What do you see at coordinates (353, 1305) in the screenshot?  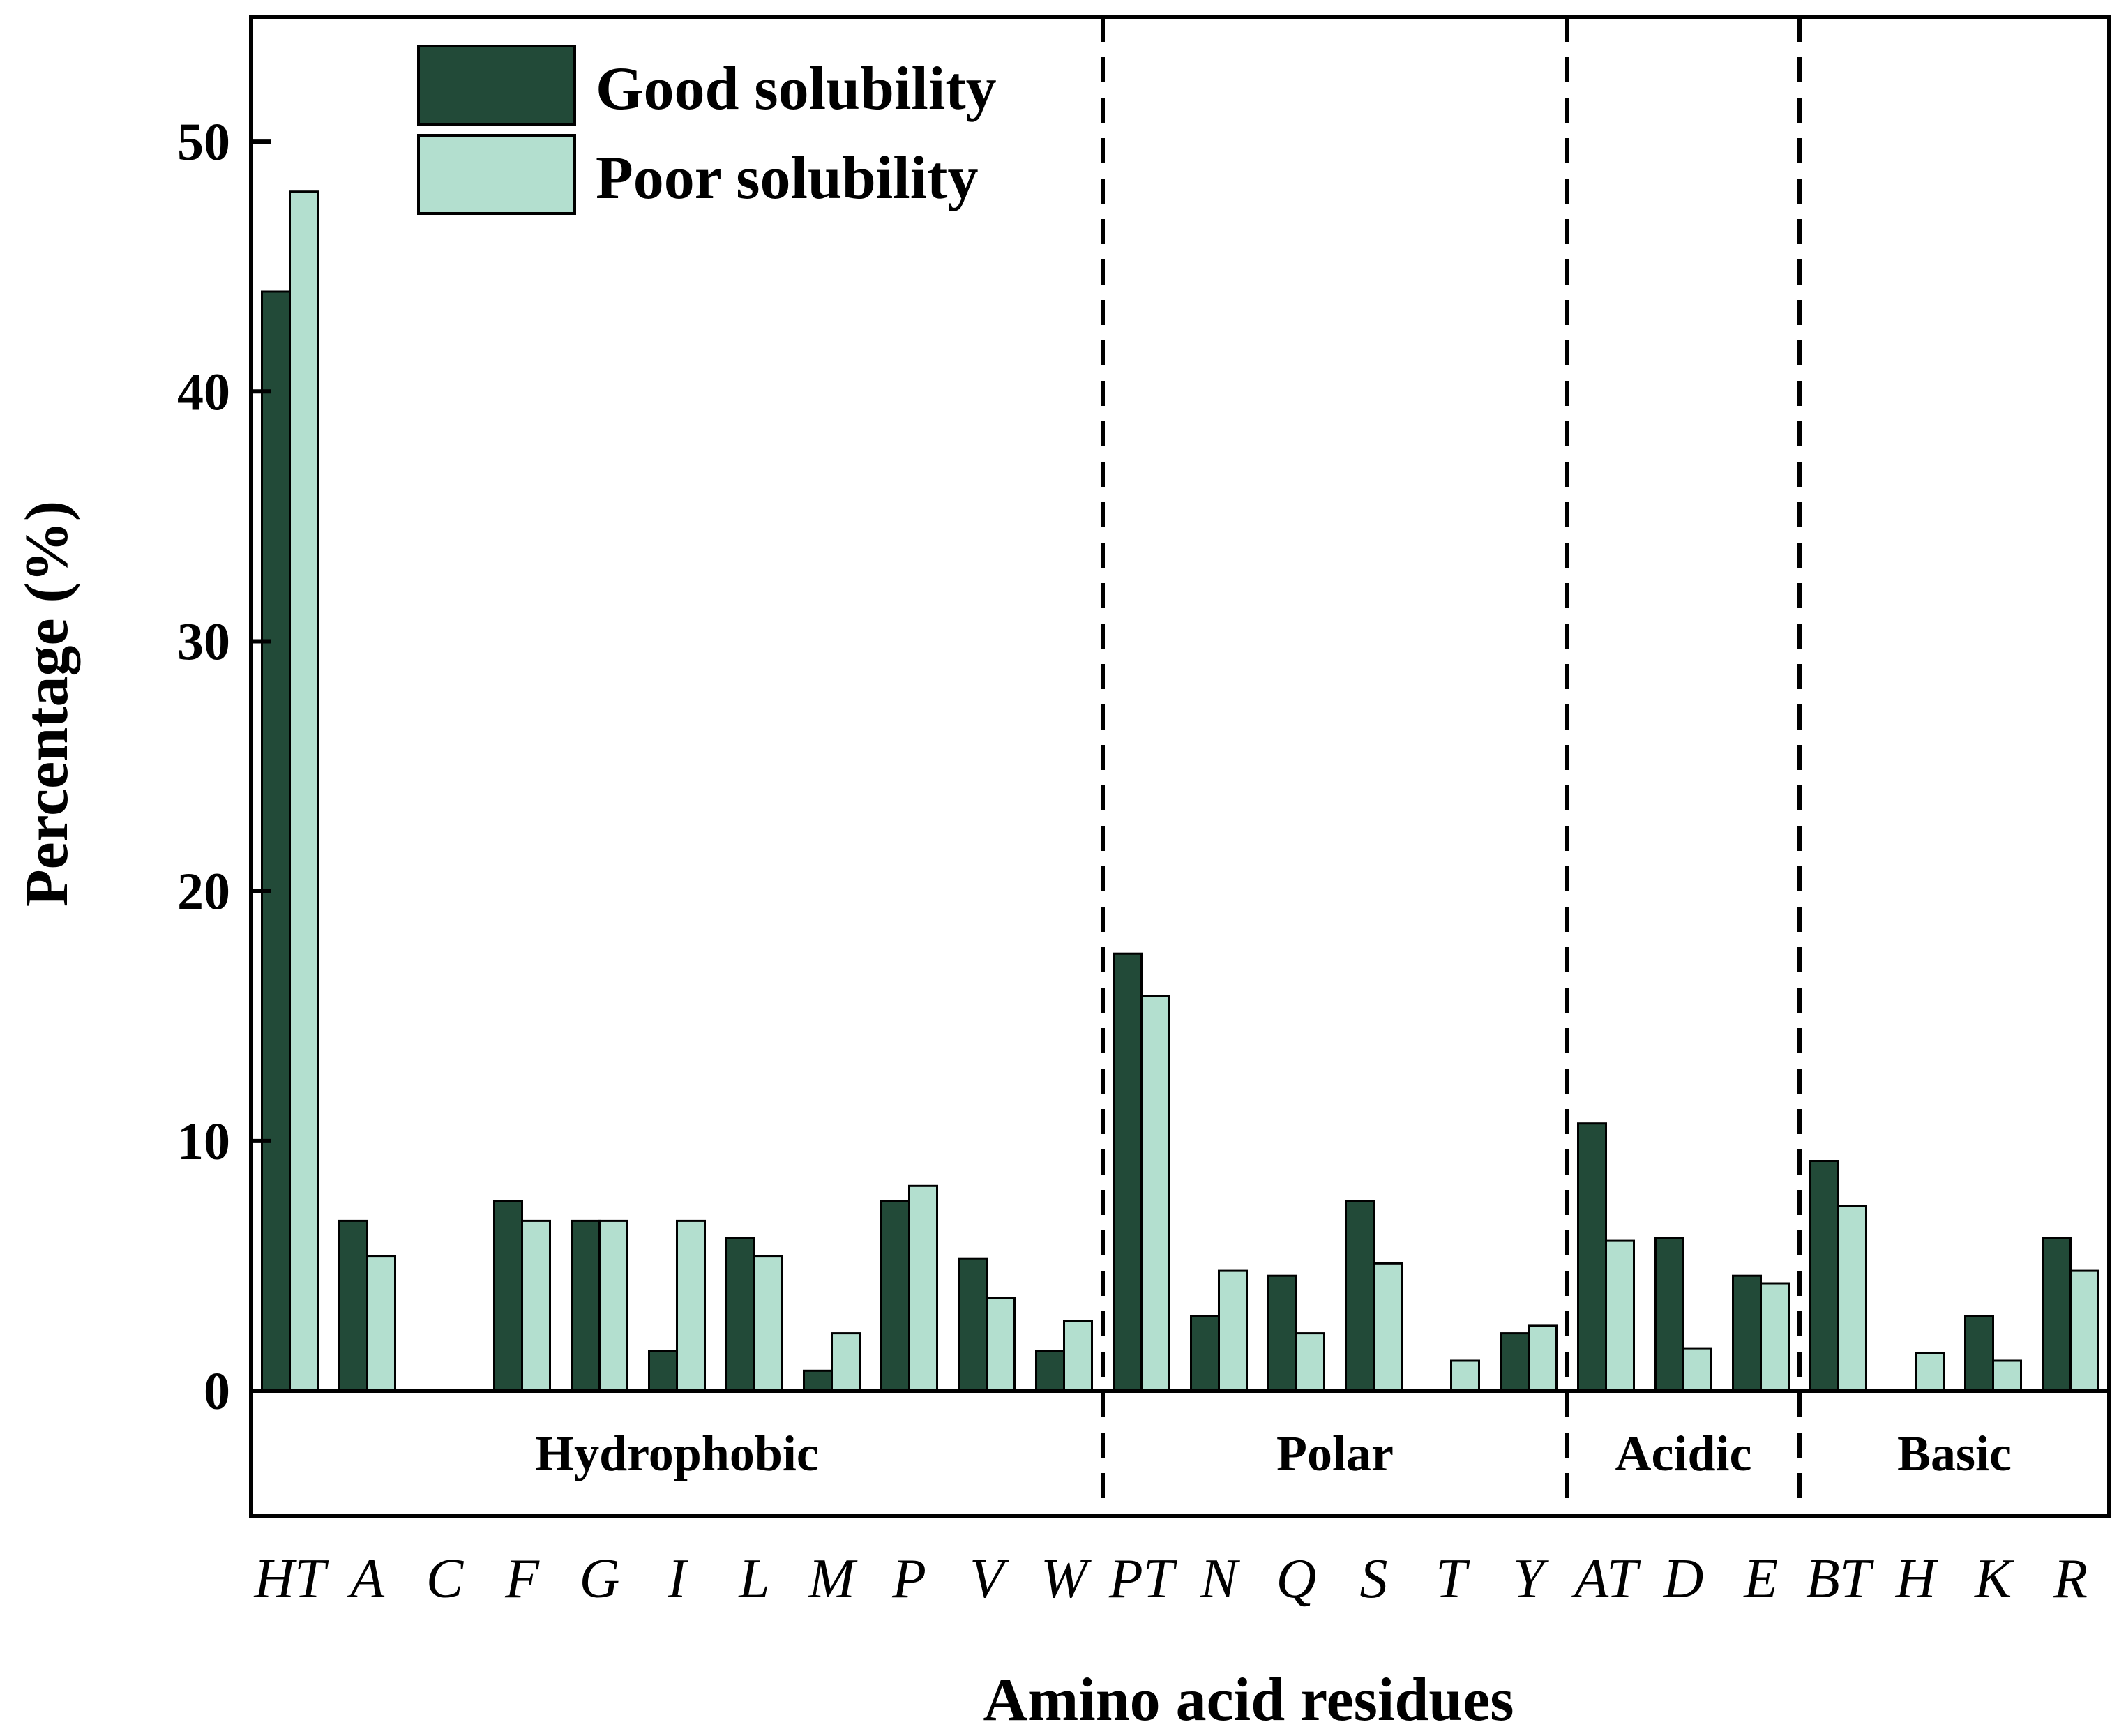 I see `bar-good-A` at bounding box center [353, 1305].